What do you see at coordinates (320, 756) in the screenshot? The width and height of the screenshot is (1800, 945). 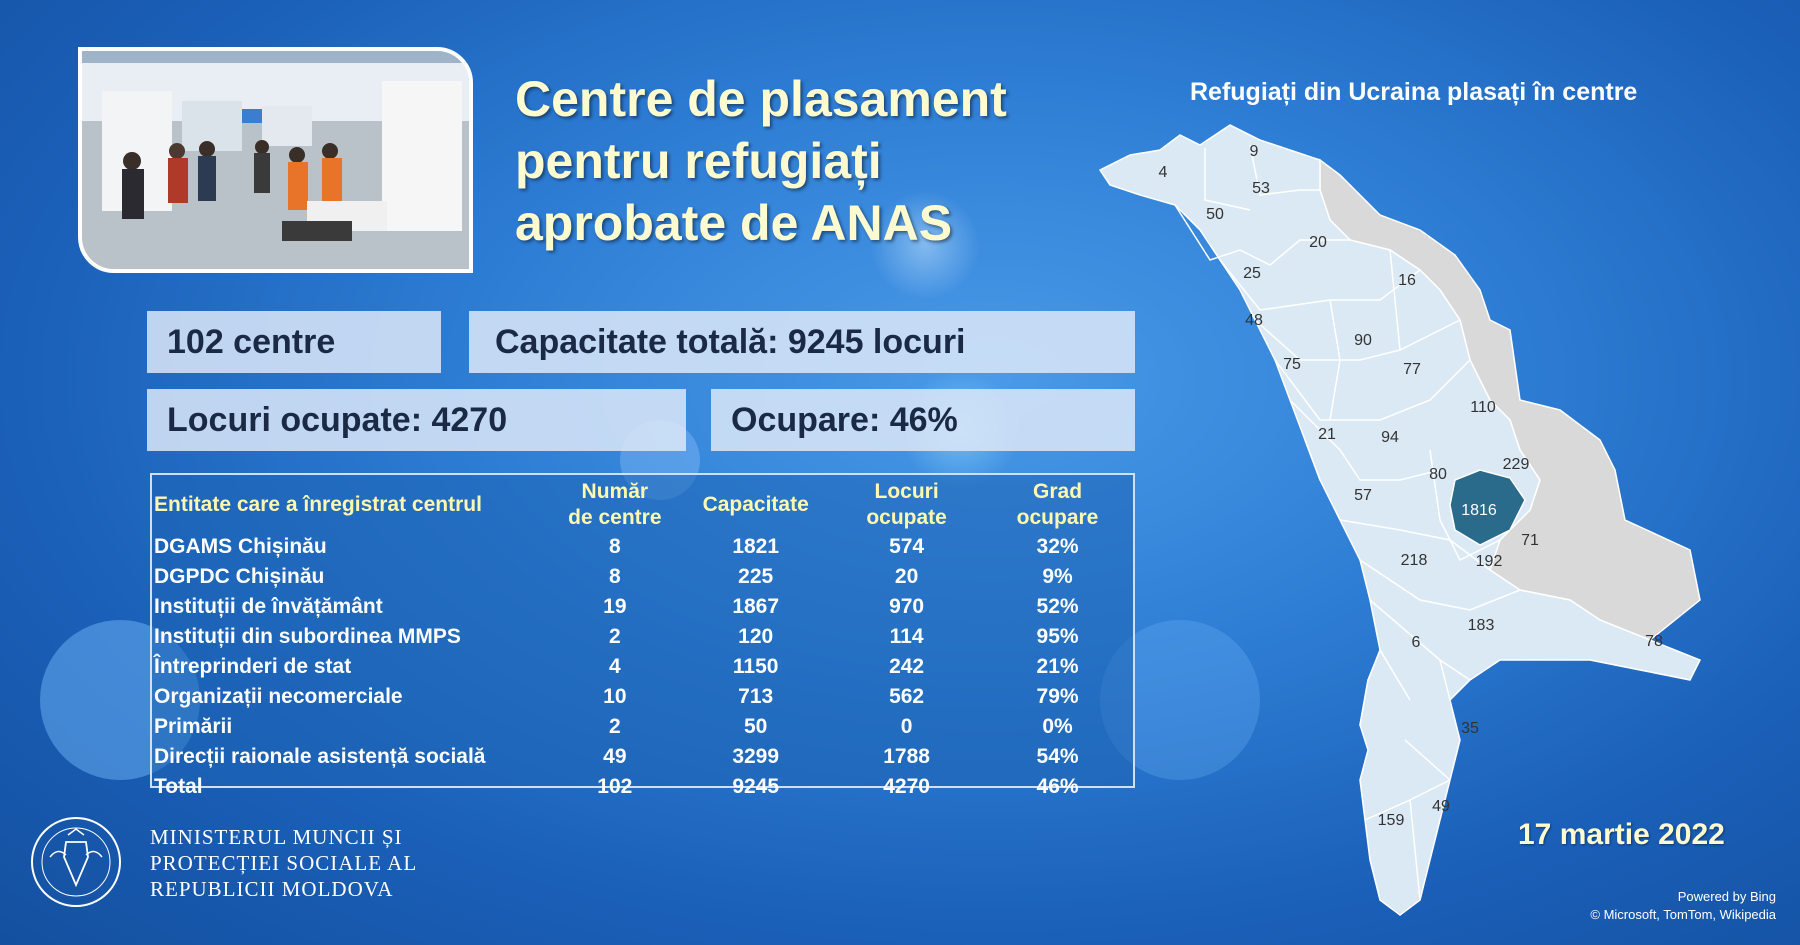 I see `table-cell: Direcții raionale asistență socială` at bounding box center [320, 756].